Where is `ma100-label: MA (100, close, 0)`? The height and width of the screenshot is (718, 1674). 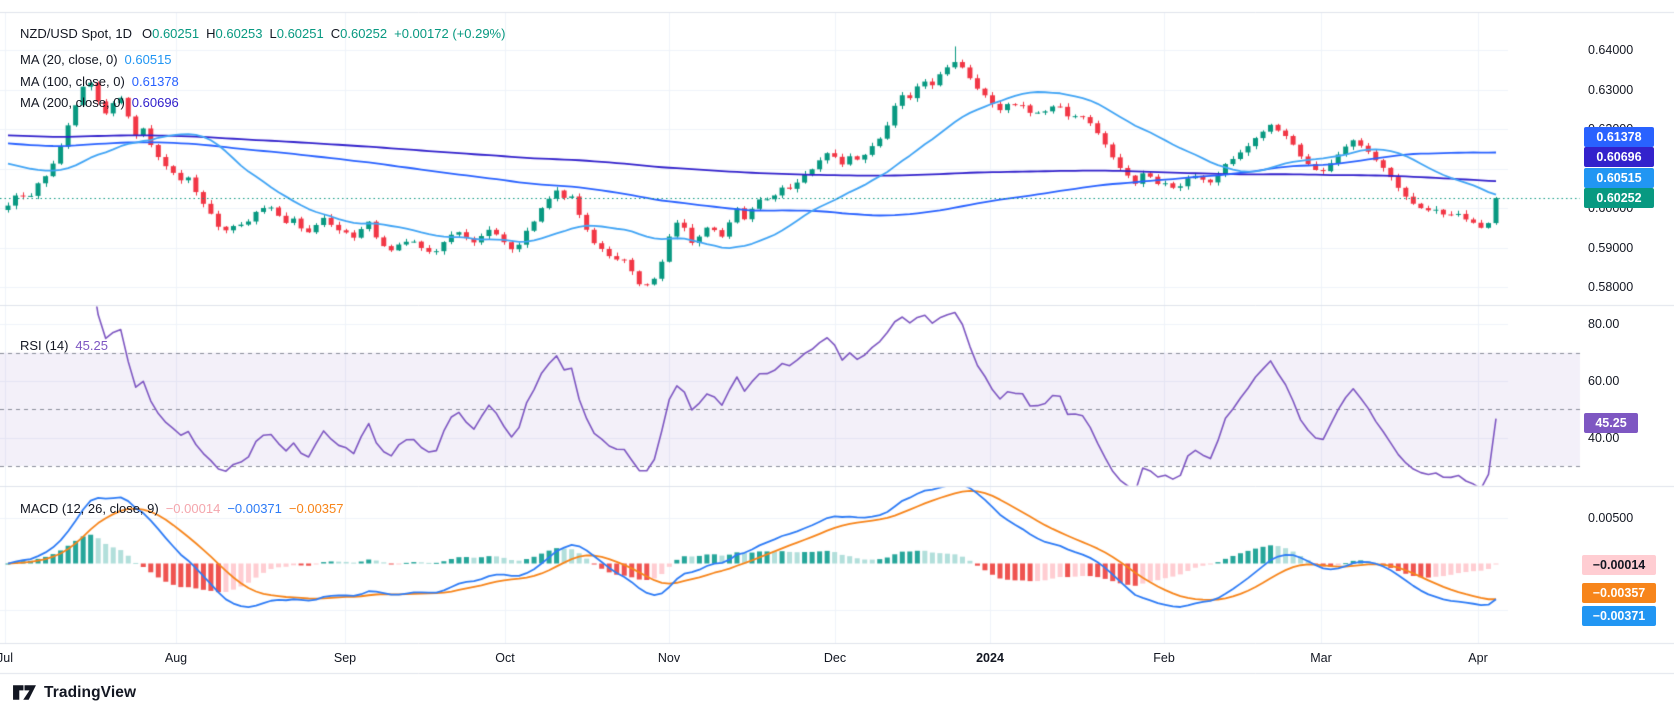
ma100-label: MA (100, close, 0) is located at coordinates (72, 81).